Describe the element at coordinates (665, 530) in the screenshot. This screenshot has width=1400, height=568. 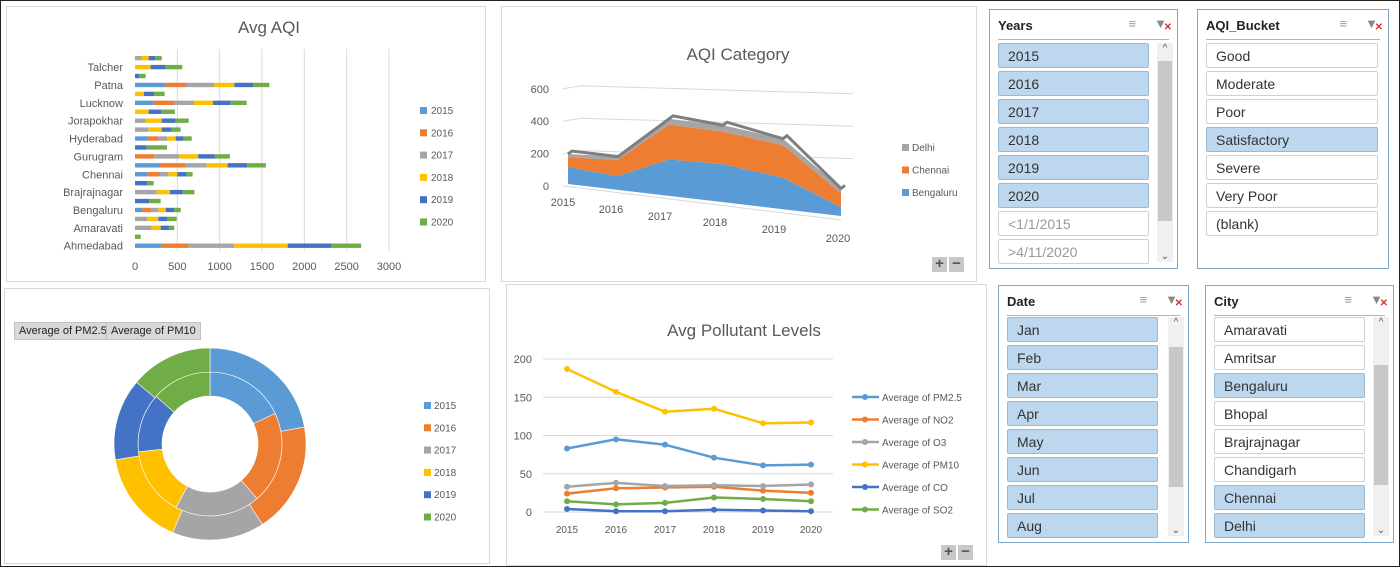
I see `x-tick-label: 2017` at that location.